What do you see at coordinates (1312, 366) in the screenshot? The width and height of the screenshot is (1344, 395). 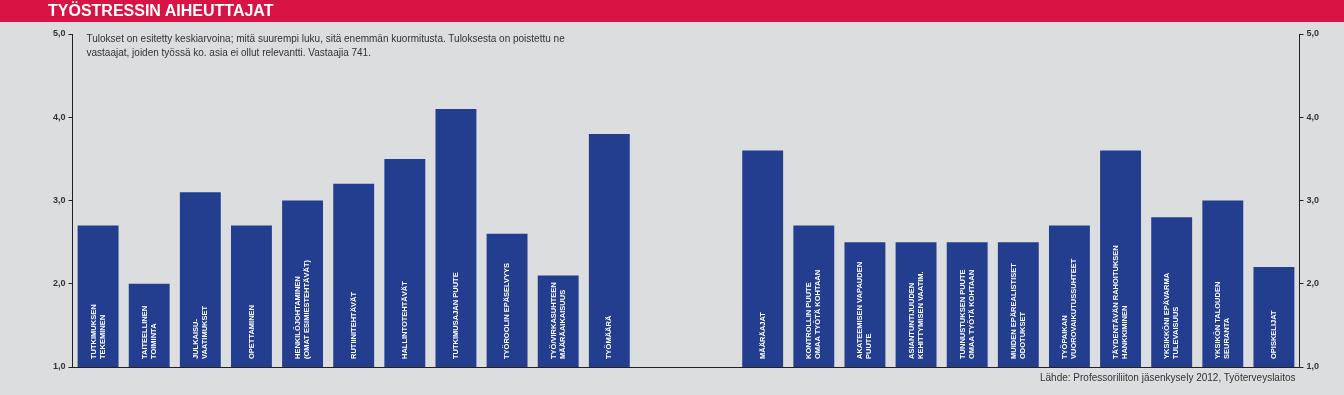 I see `y2-tick-label: 1,0` at bounding box center [1312, 366].